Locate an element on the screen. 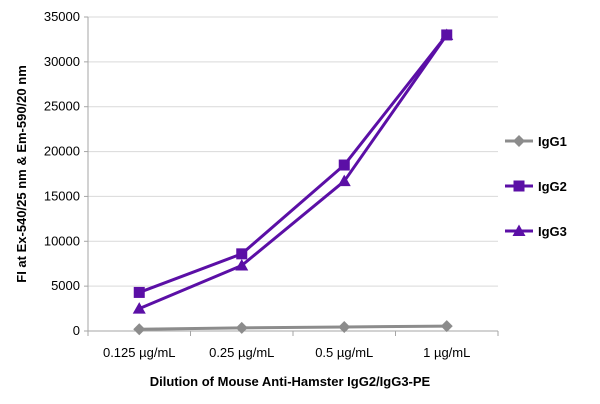 Image resolution: width=600 pixels, height=404 pixels. legend-label: IgG2 is located at coordinates (552, 186).